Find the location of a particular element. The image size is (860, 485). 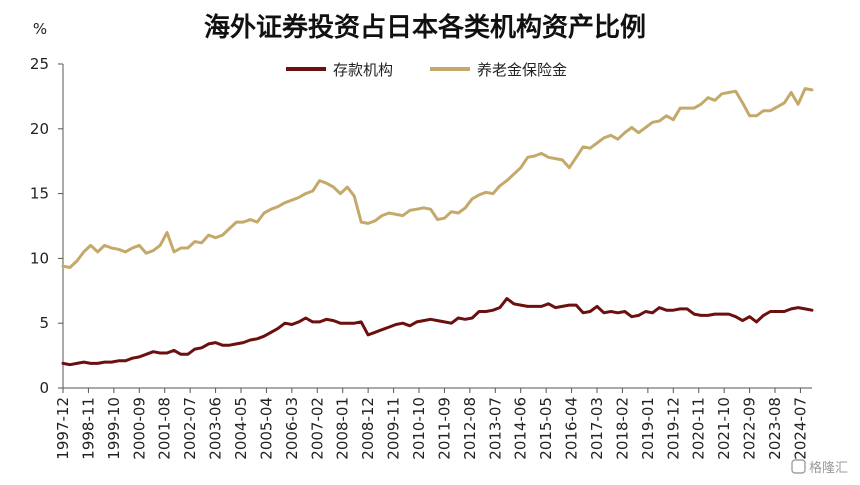

x-tick-label: 2008-12 is located at coordinates (368, 428).